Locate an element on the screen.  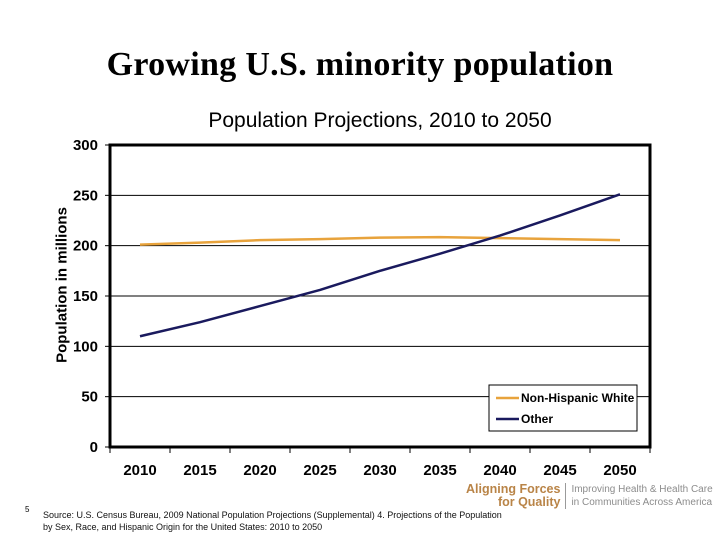
logo-name-line-2: for Quality is located at coordinates (529, 502).